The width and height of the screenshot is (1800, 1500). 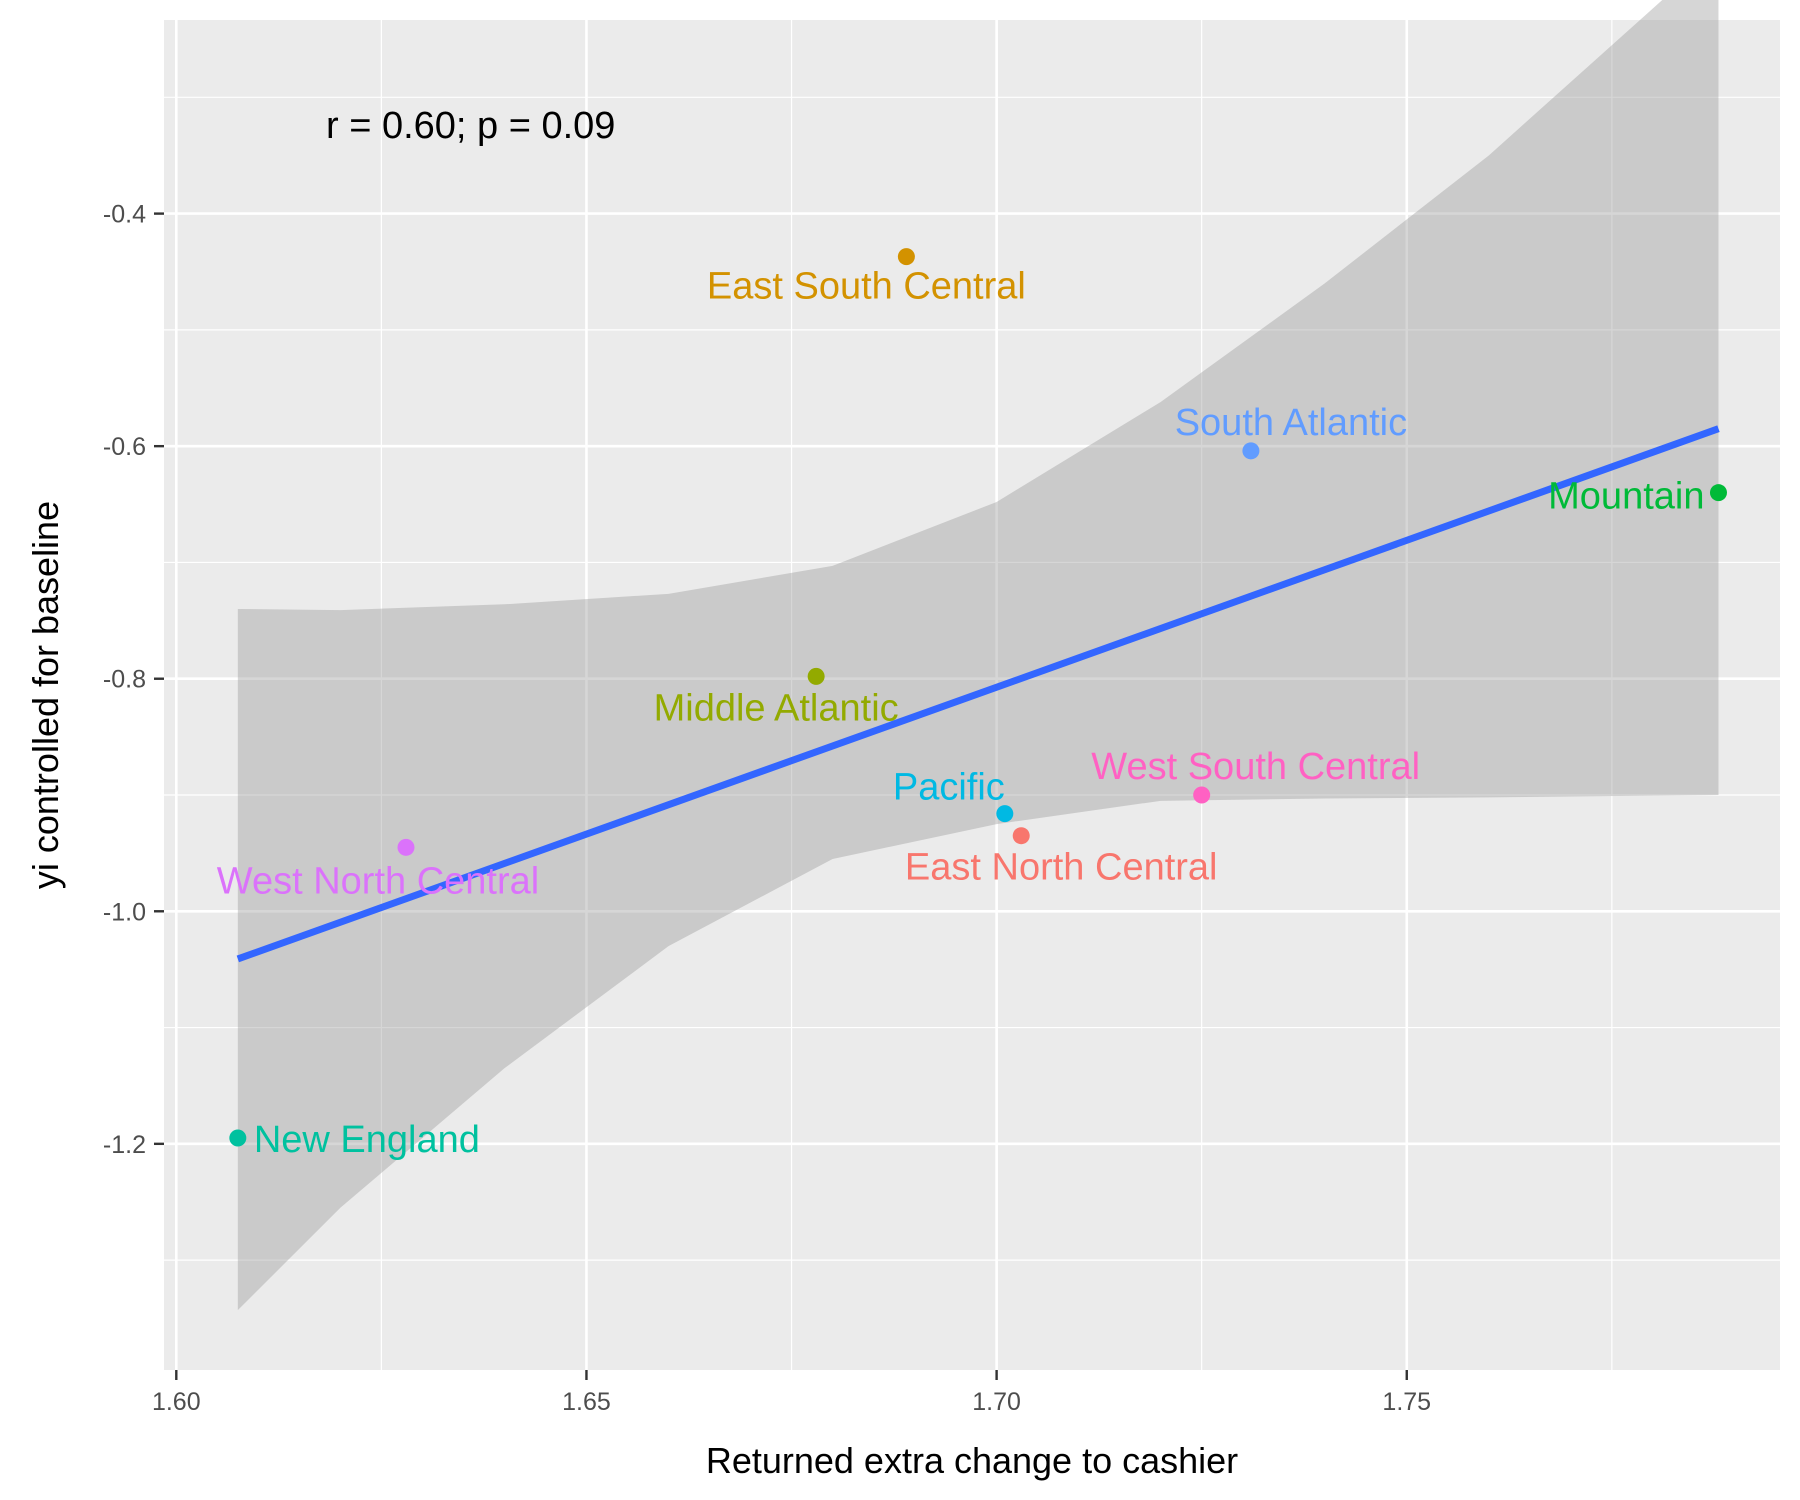 I want to click on y-tick-label: -1.0, so click(x=124, y=912).